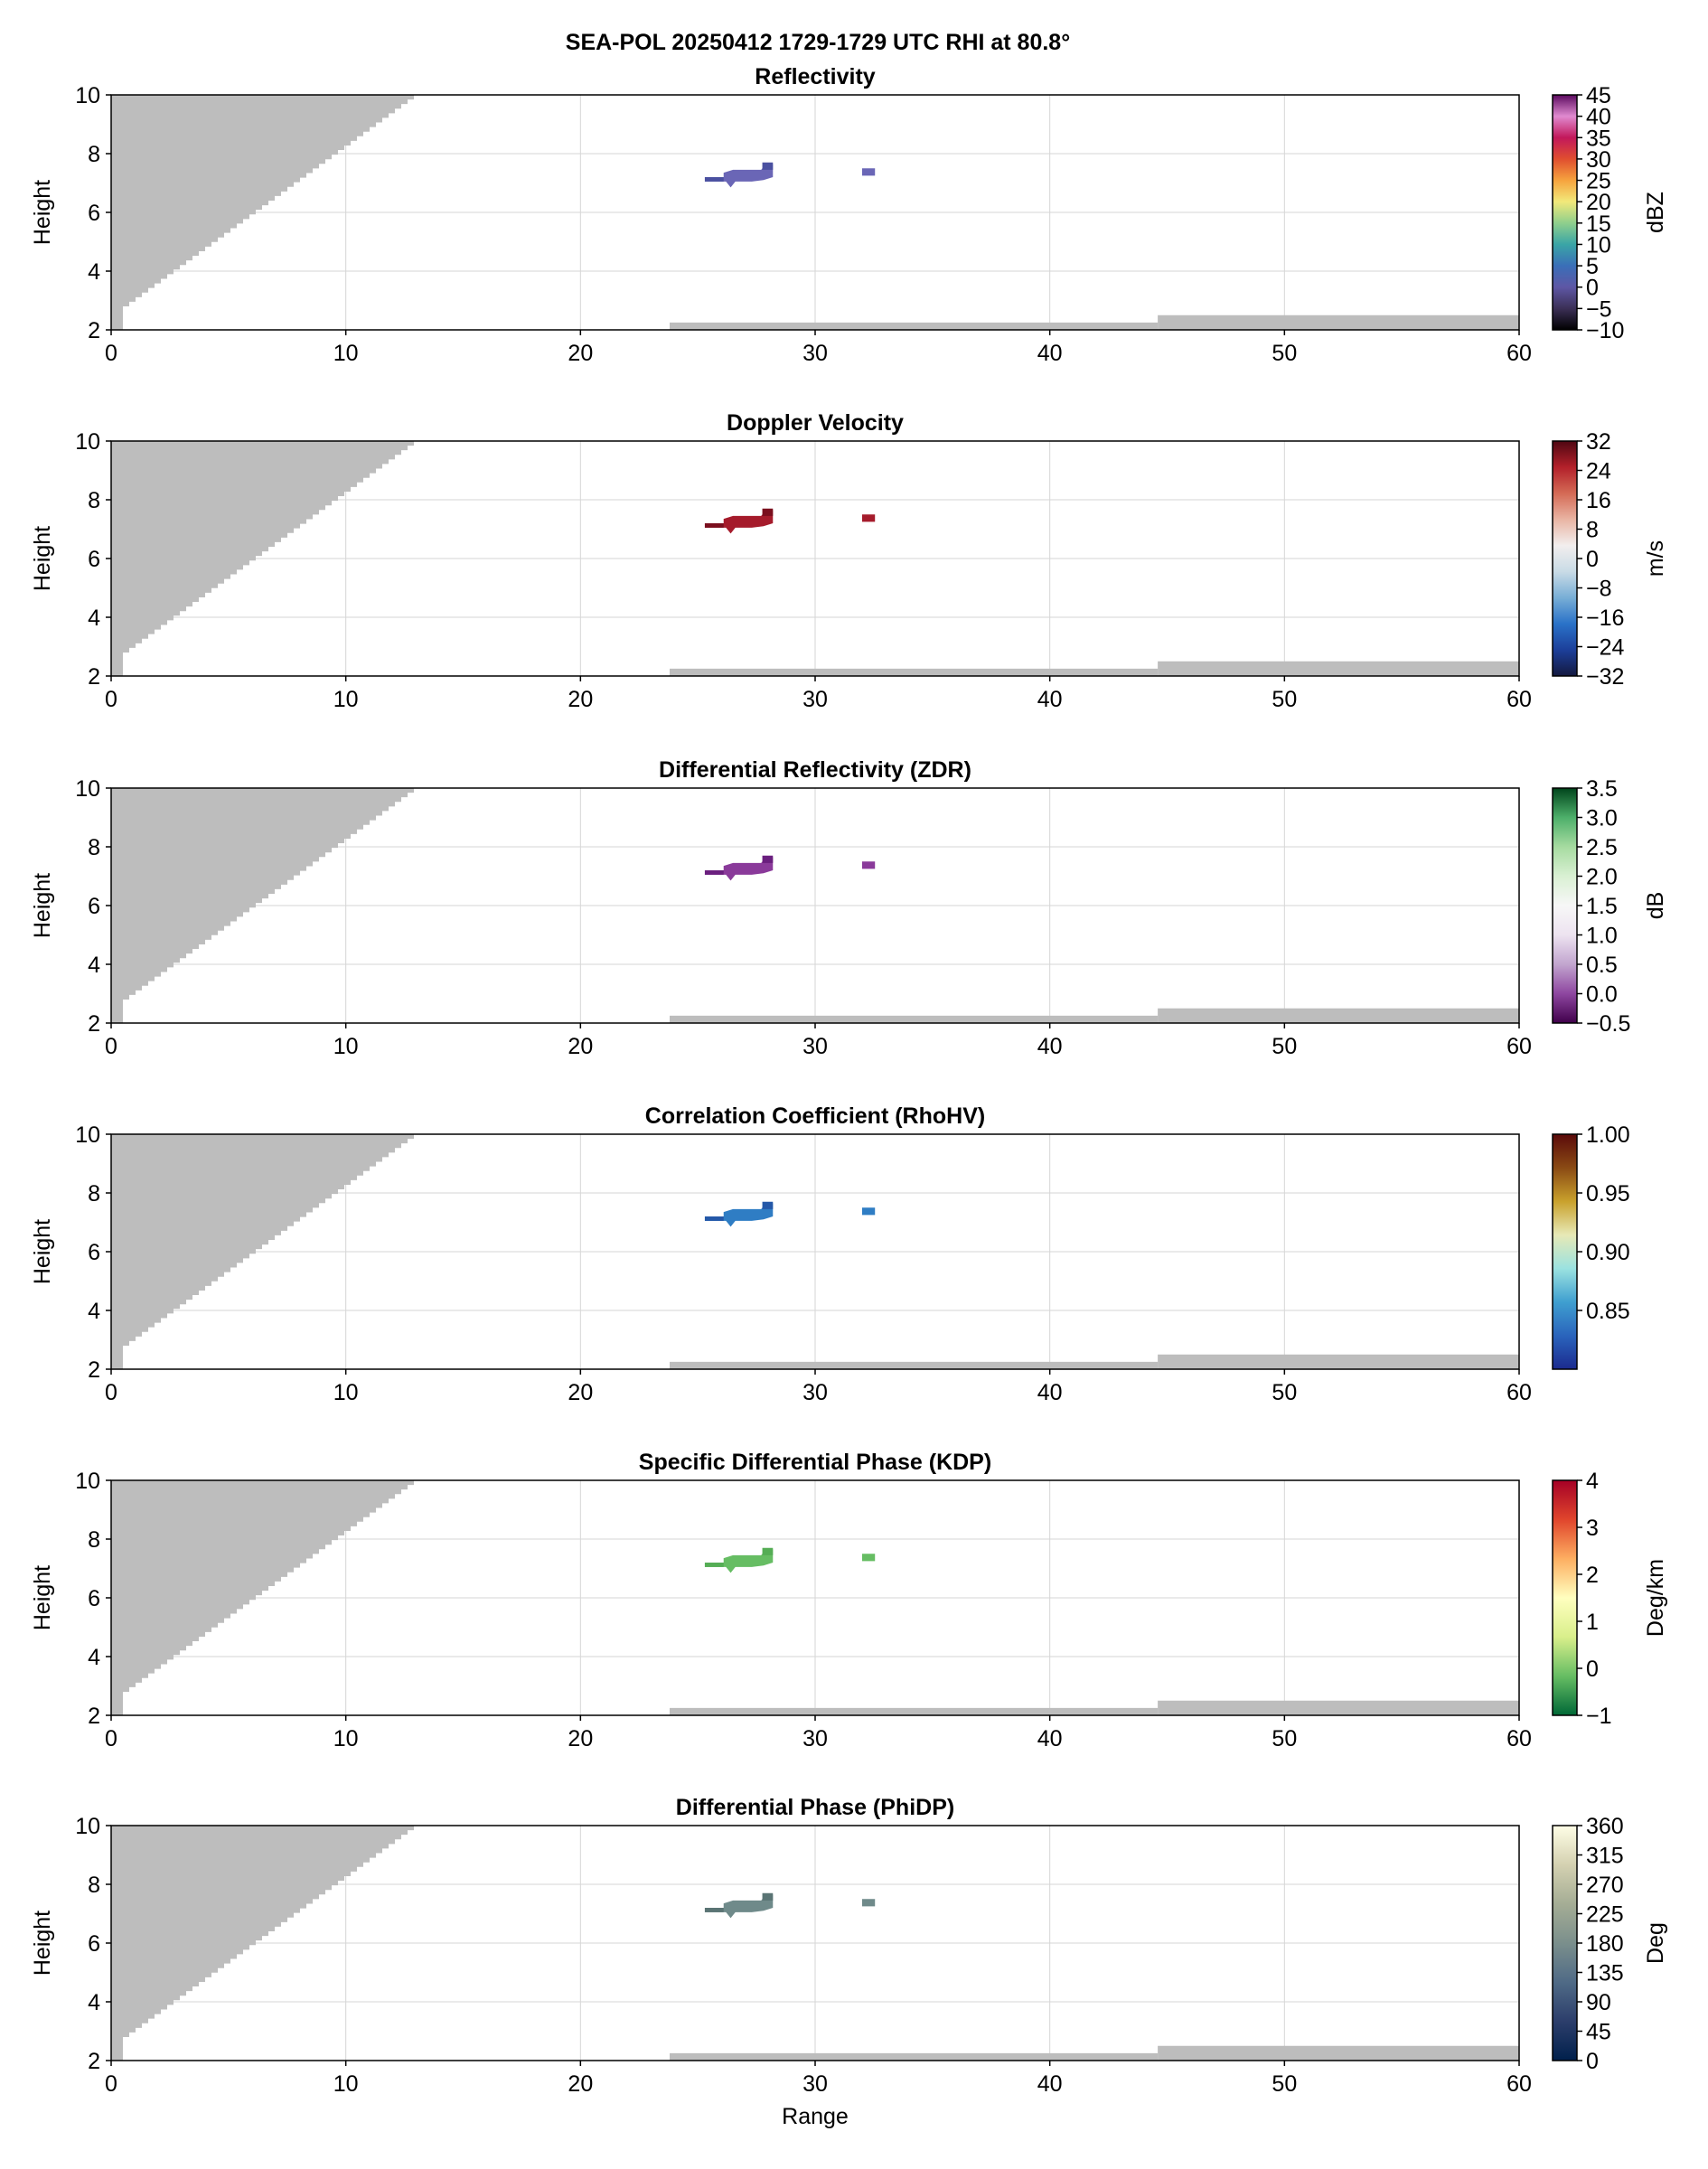 The height and width of the screenshot is (2169, 1708). Describe the element at coordinates (1598, 501) in the screenshot. I see `colorbar-tick-label: 16` at that location.